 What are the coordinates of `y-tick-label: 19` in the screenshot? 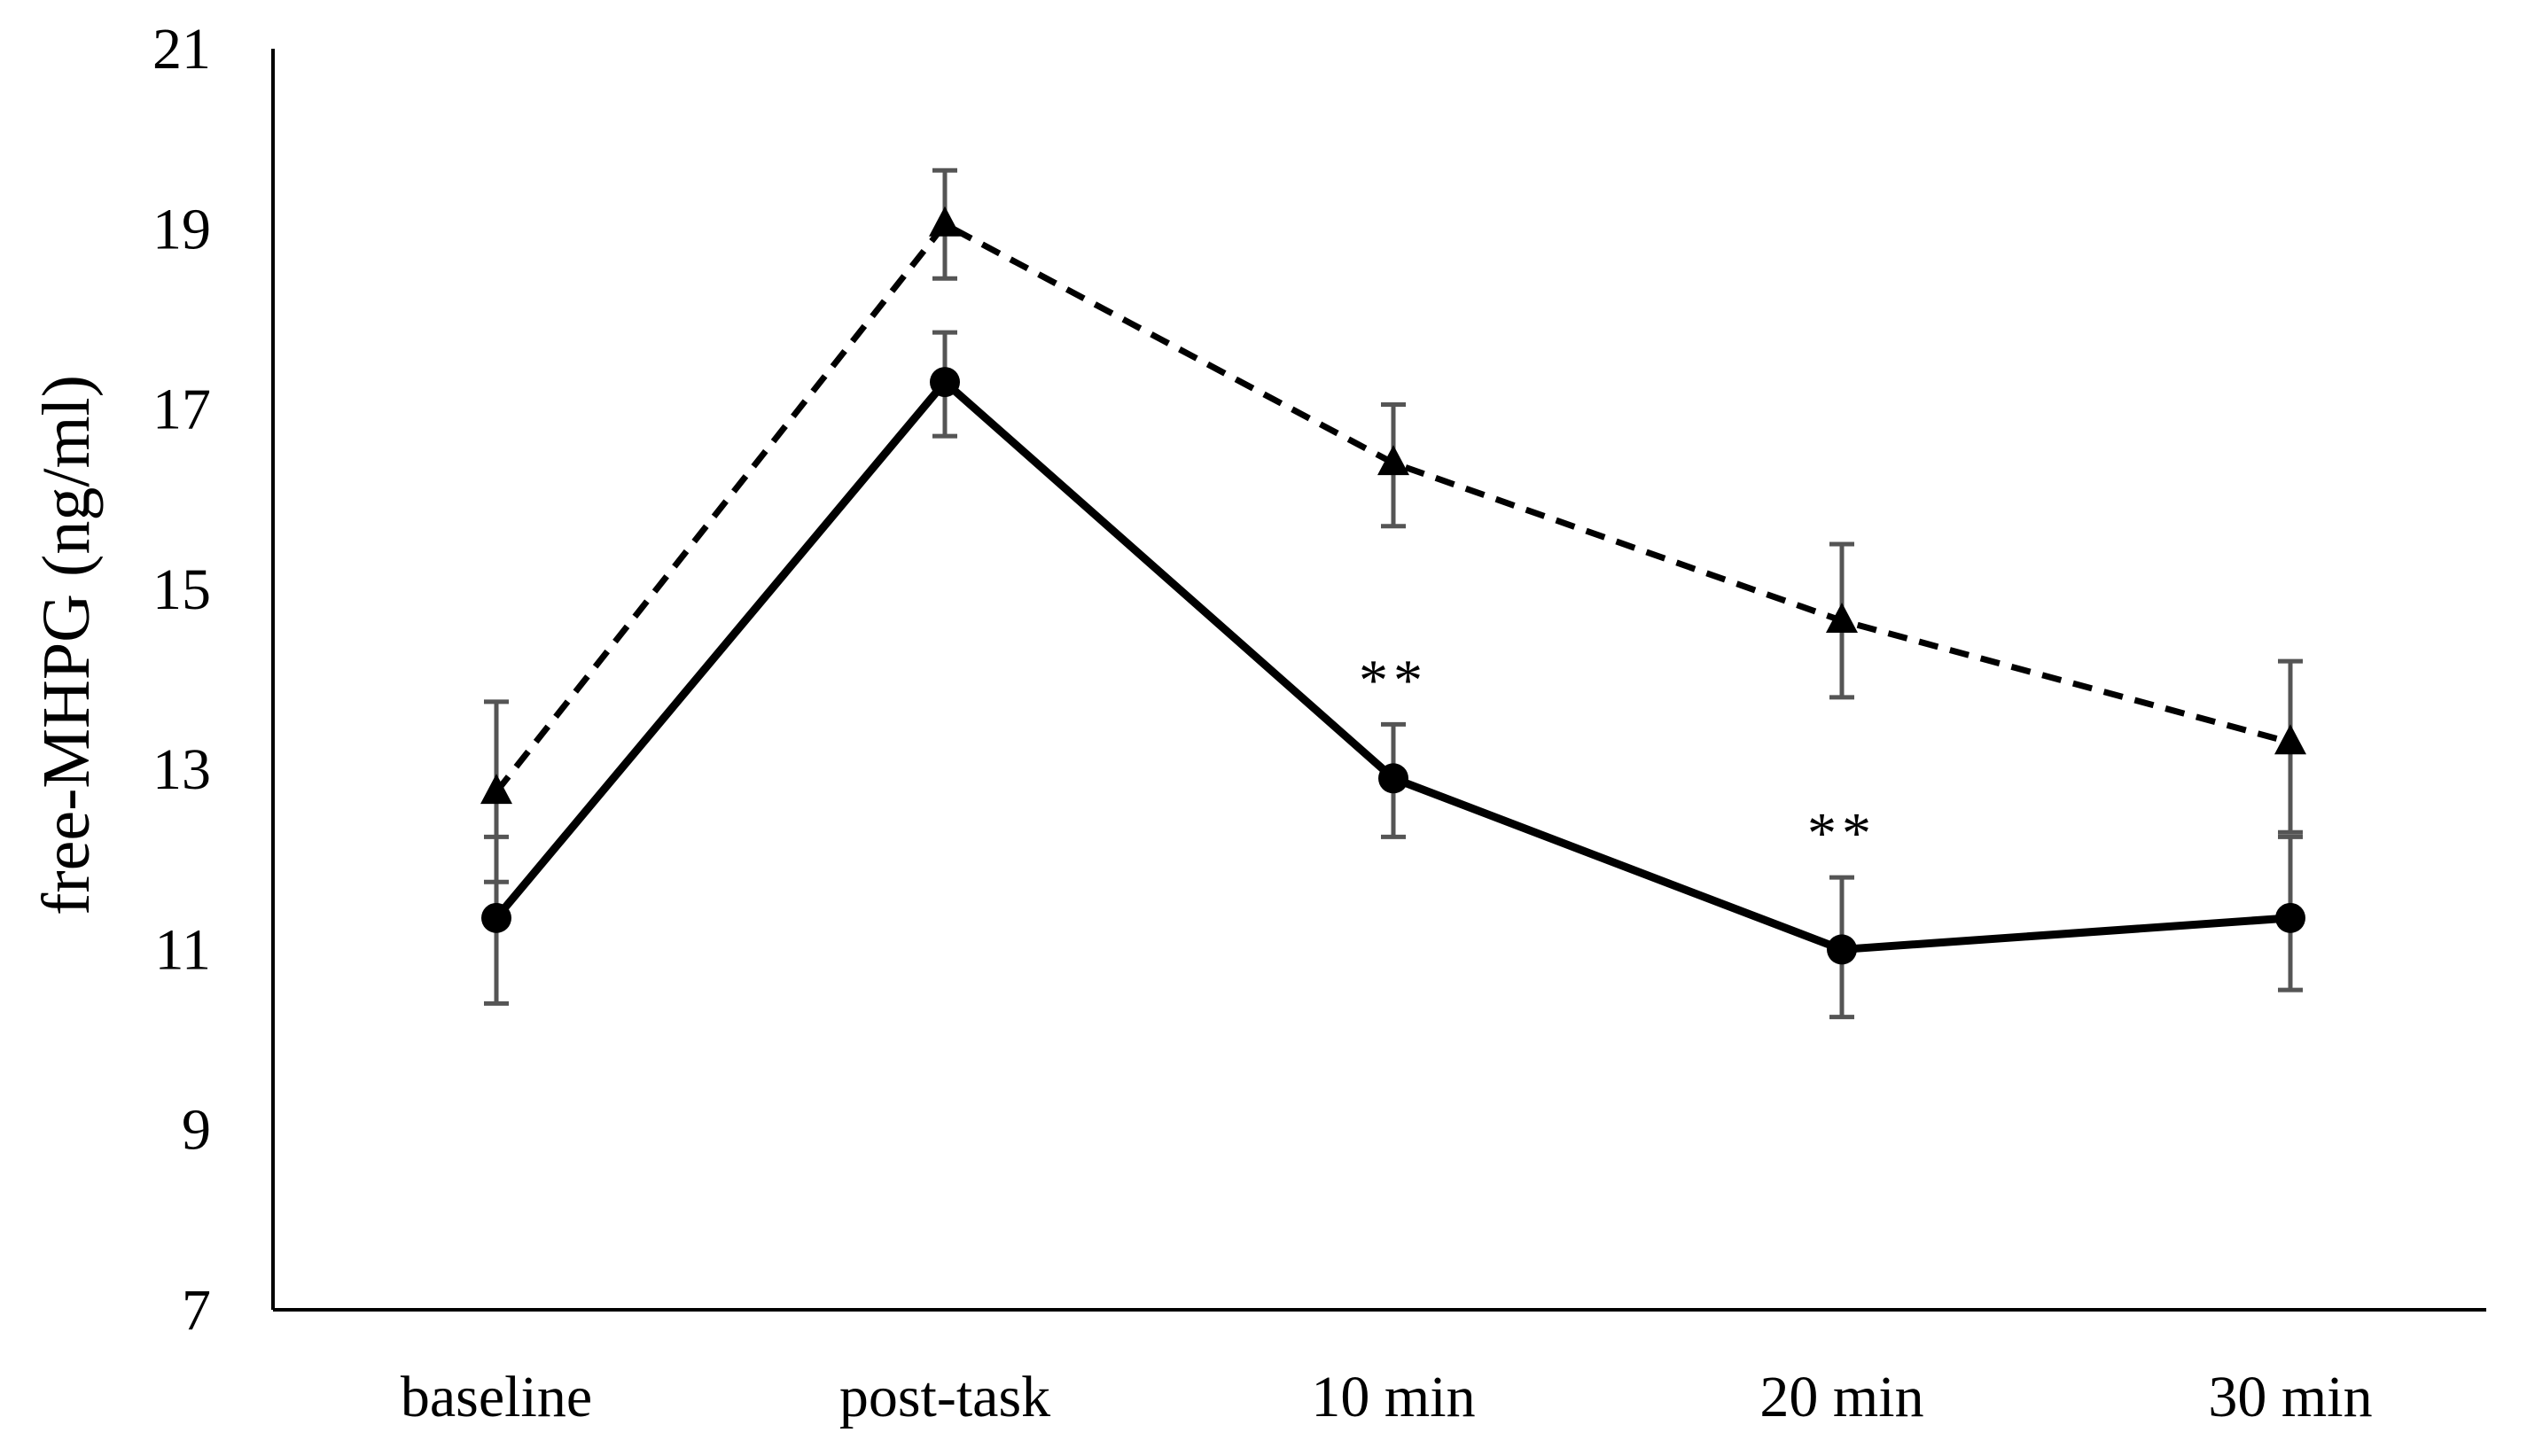 It's located at (181, 229).